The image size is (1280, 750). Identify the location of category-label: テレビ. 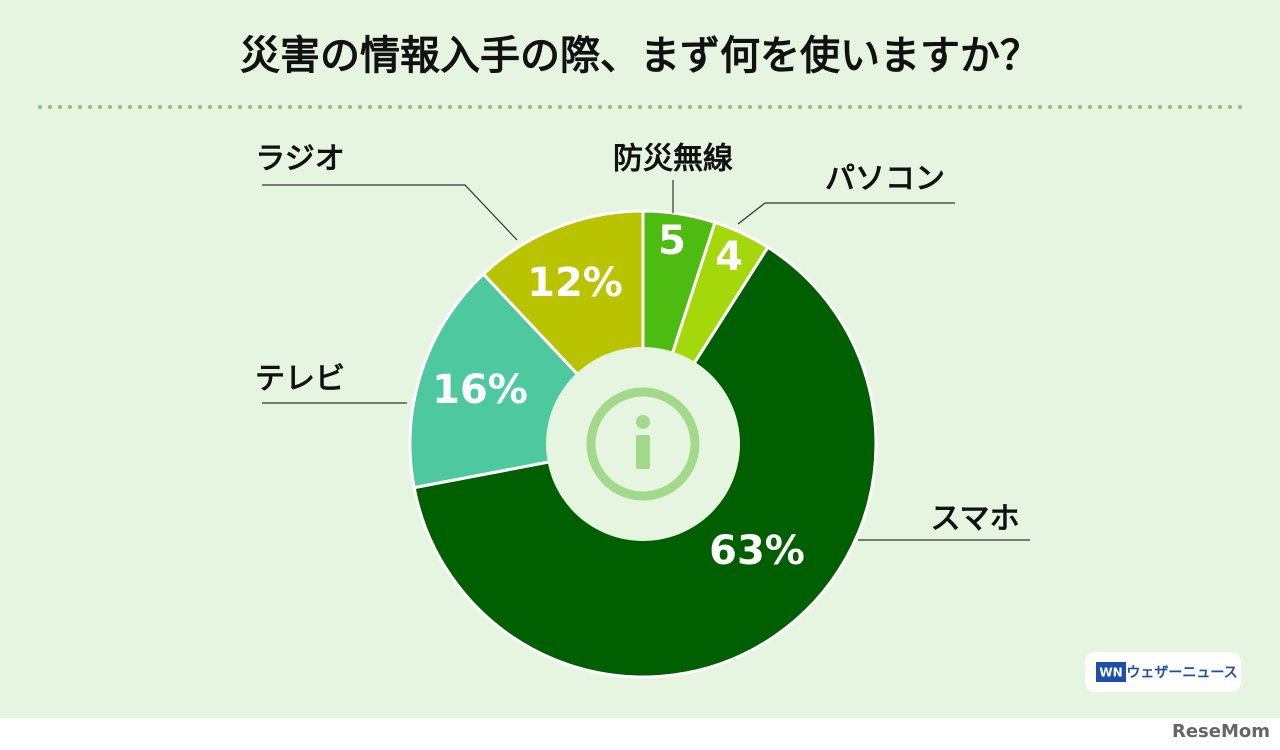
(300, 379).